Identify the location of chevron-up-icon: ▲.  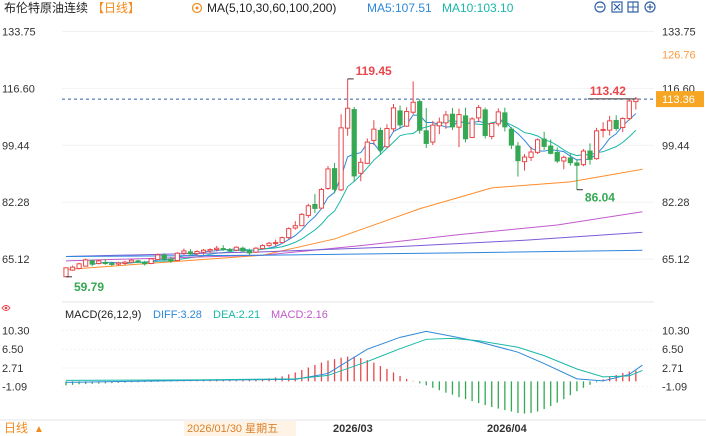
(39, 429).